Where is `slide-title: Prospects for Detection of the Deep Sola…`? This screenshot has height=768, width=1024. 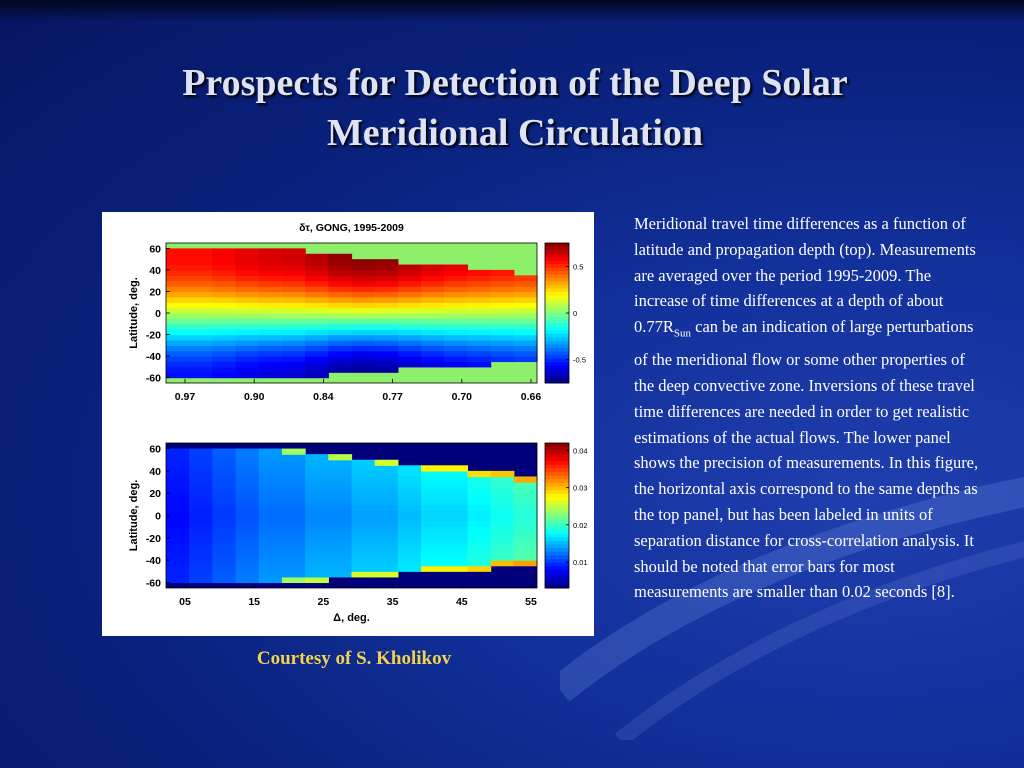 slide-title: Prospects for Detection of the Deep Sola… is located at coordinates (515, 108).